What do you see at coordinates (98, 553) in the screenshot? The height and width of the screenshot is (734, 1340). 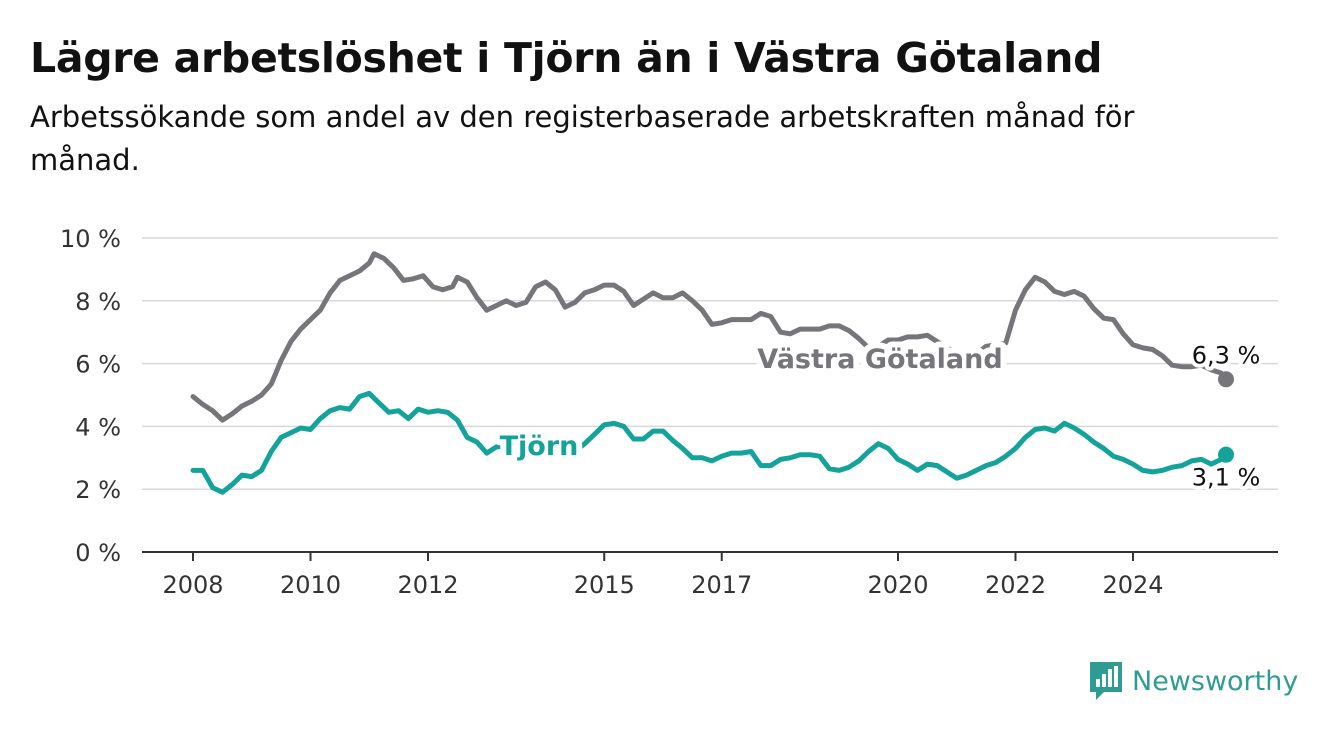 I see `y-tick-label: 0 %` at bounding box center [98, 553].